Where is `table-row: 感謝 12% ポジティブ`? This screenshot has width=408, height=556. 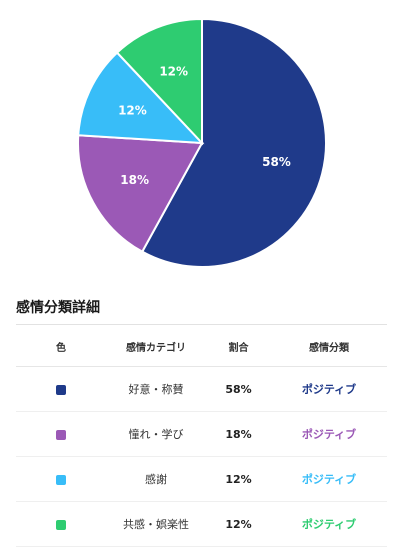
table-row: 感謝 12% ポジティブ is located at coordinates (201, 479).